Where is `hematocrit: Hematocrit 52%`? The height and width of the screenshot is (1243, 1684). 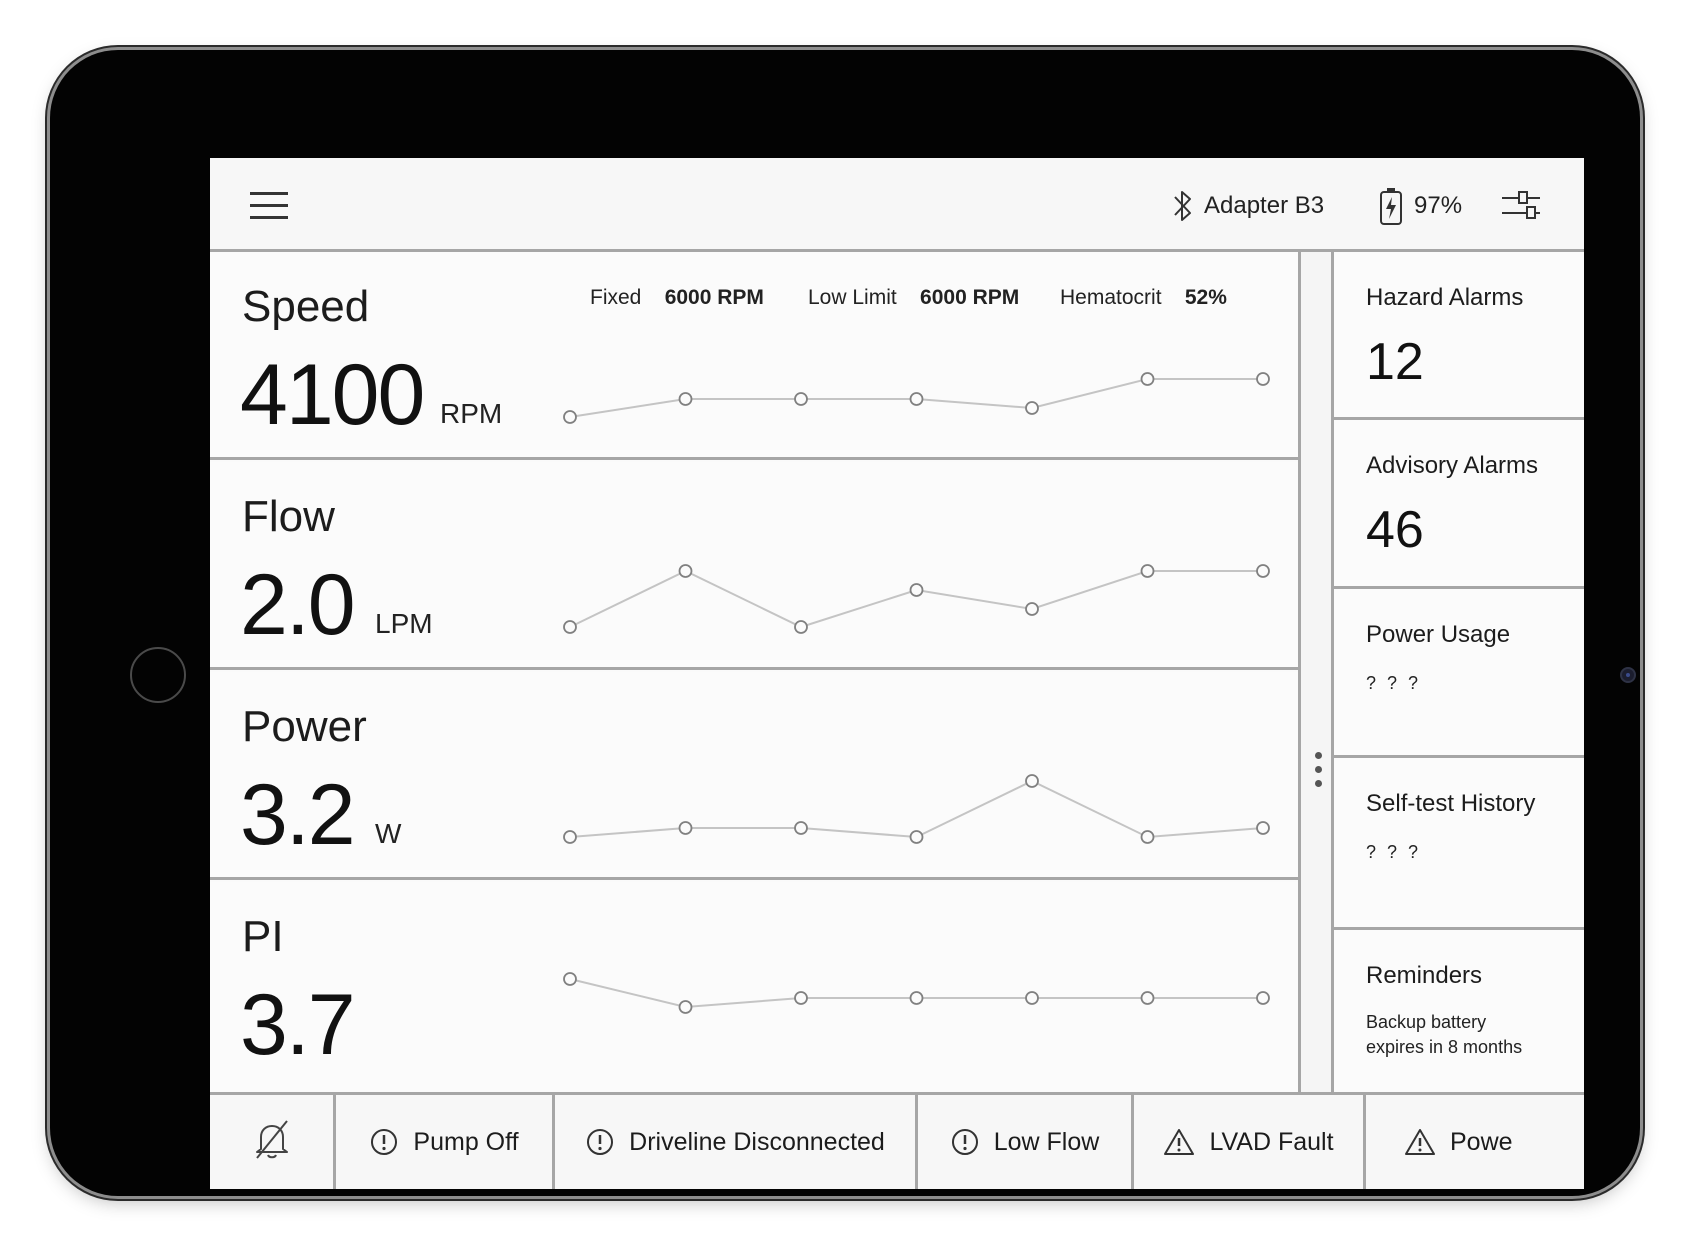 hematocrit: Hematocrit 52% is located at coordinates (1143, 298).